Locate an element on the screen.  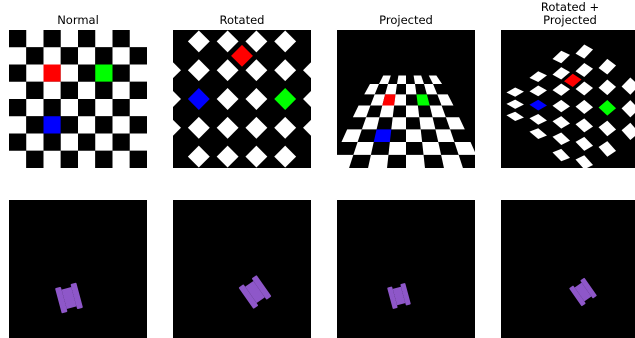
title-rotated-projected-line1: Rotated + is located at coordinates (570, 7).